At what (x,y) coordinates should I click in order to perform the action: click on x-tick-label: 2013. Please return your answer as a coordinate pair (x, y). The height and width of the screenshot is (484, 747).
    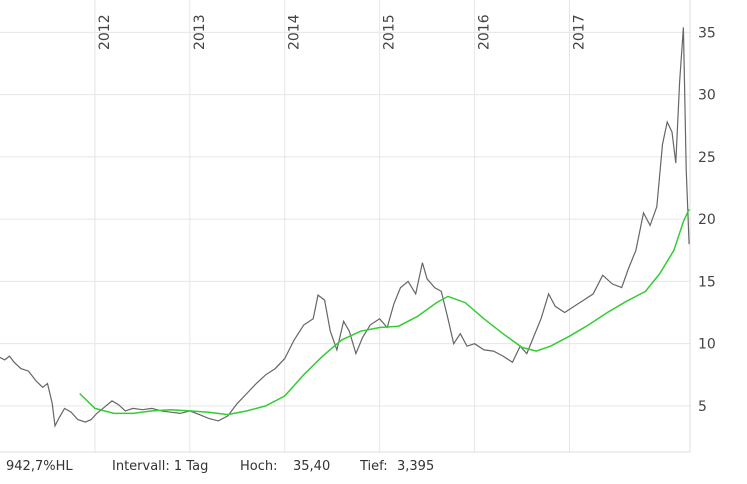
    Looking at the image, I should click on (200, 32).